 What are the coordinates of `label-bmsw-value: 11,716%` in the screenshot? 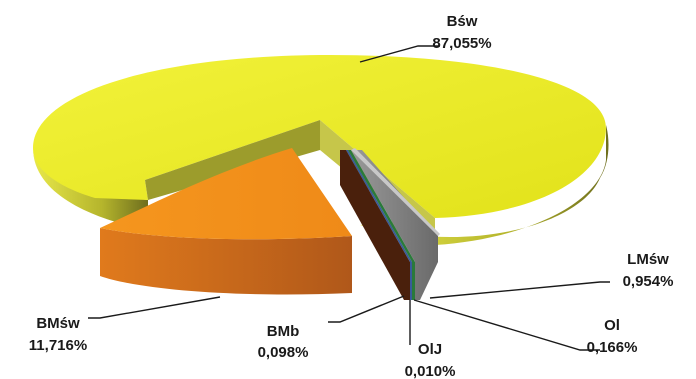 It's located at (58, 345).